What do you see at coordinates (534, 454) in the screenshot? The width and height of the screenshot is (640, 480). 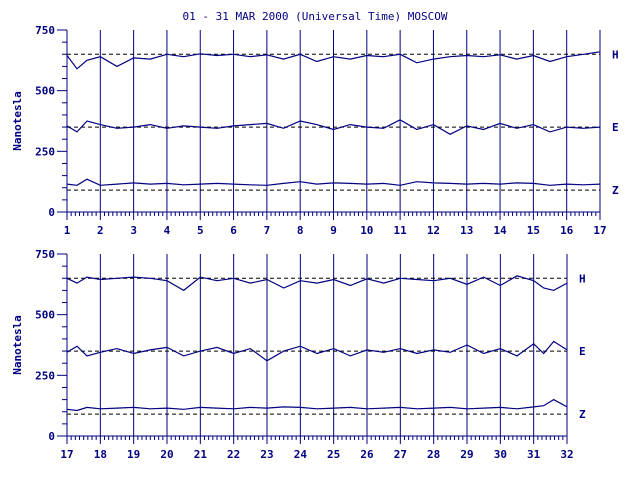 I see `x-tick-label: 31` at bounding box center [534, 454].